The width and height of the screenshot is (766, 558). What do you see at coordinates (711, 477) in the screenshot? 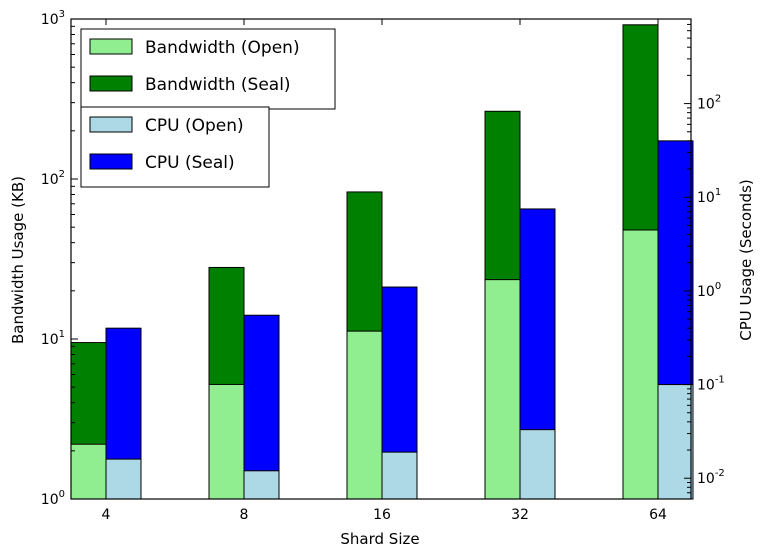
I see `right-tick-label: 10⁻²` at bounding box center [711, 477].